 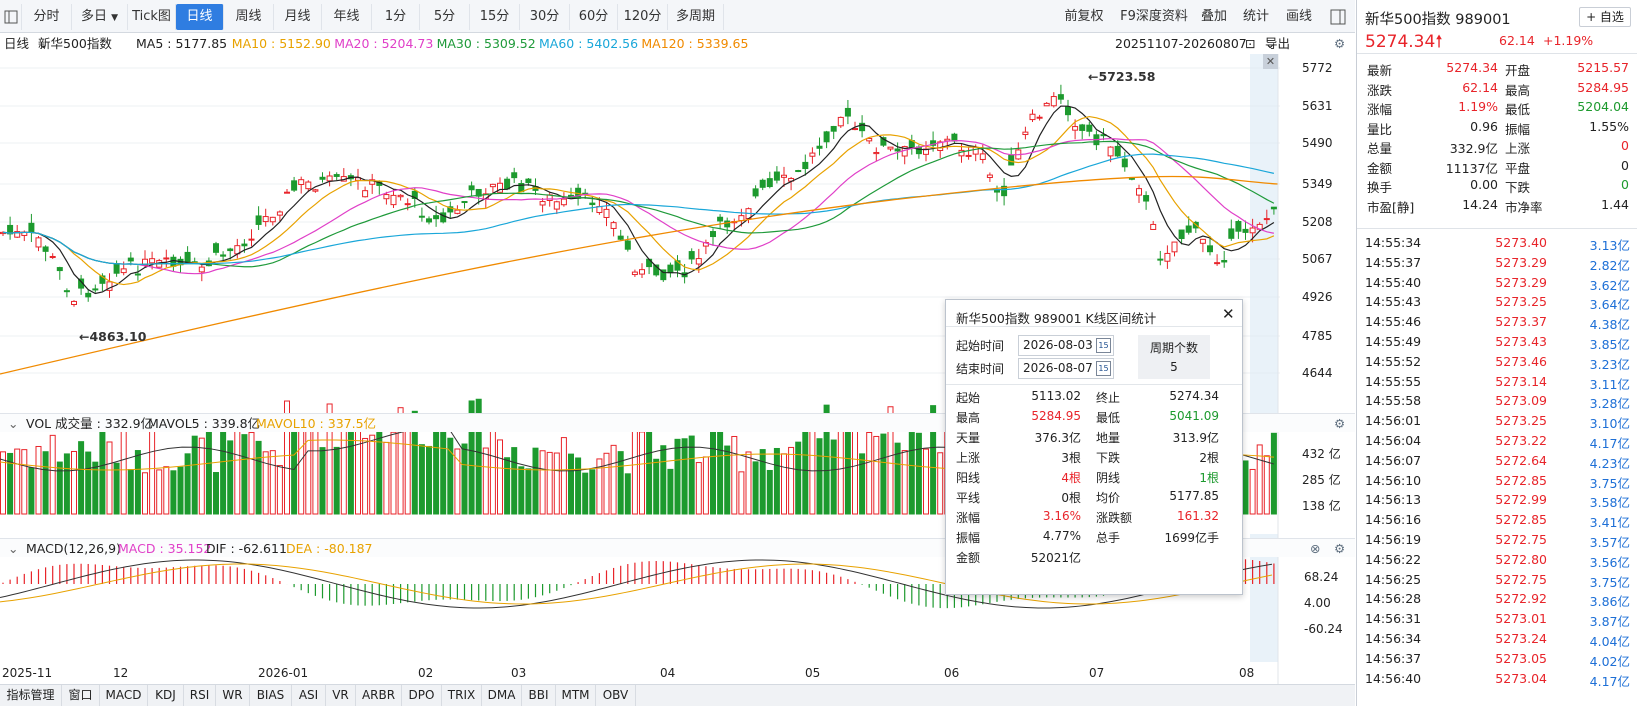 What do you see at coordinates (462, 695) in the screenshot?
I see `indicator-tab: TRIX` at bounding box center [462, 695].